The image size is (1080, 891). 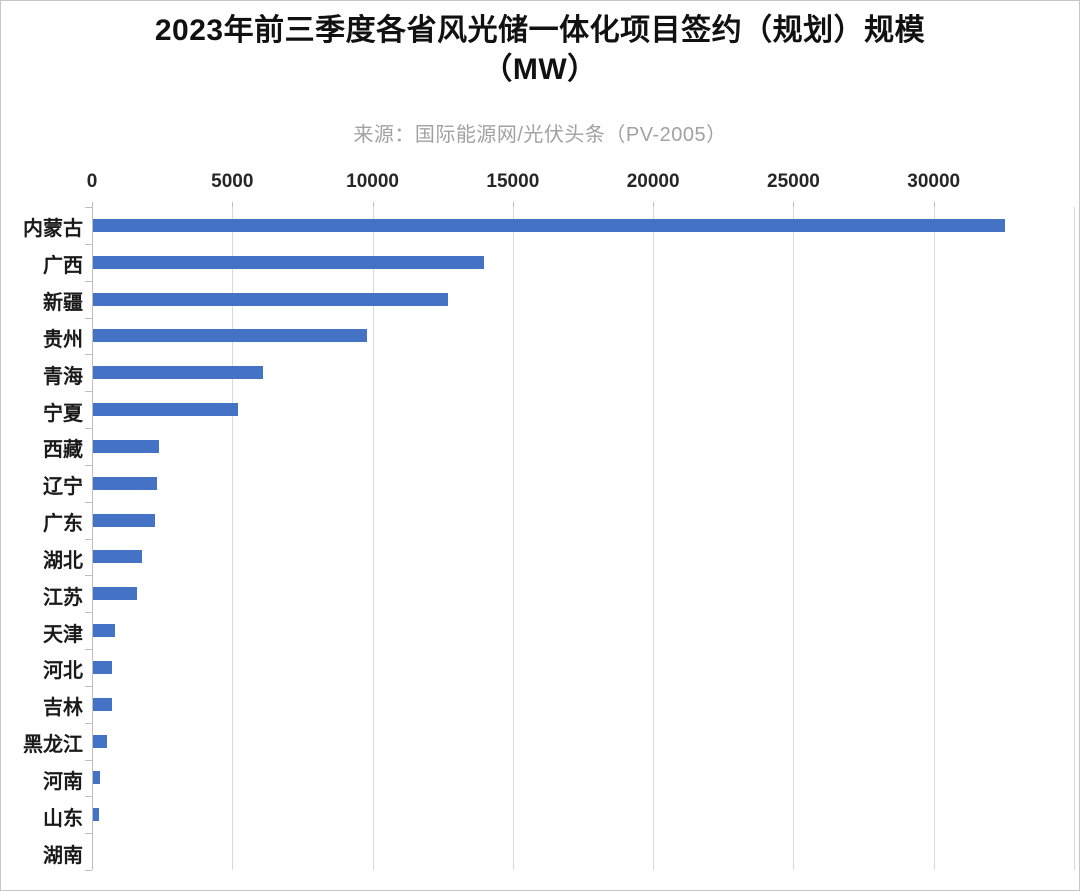 I want to click on category-label: 宁夏, so click(x=63, y=414).